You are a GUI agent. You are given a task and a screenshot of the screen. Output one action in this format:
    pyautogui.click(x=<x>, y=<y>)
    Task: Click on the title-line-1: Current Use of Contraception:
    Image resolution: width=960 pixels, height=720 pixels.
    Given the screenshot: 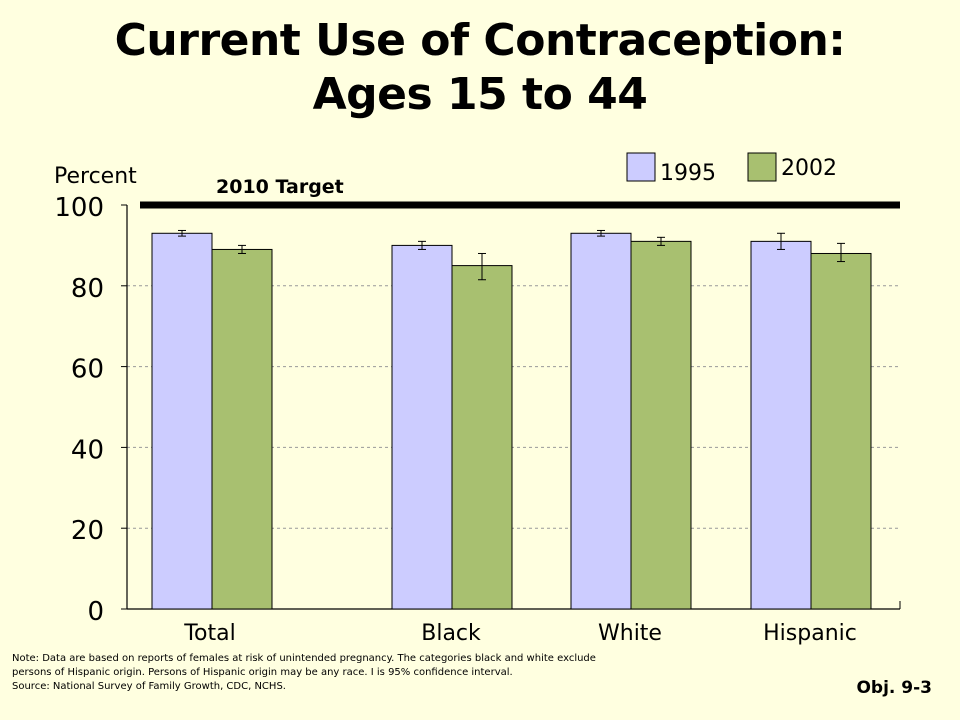 What is the action you would take?
    pyautogui.click(x=480, y=40)
    